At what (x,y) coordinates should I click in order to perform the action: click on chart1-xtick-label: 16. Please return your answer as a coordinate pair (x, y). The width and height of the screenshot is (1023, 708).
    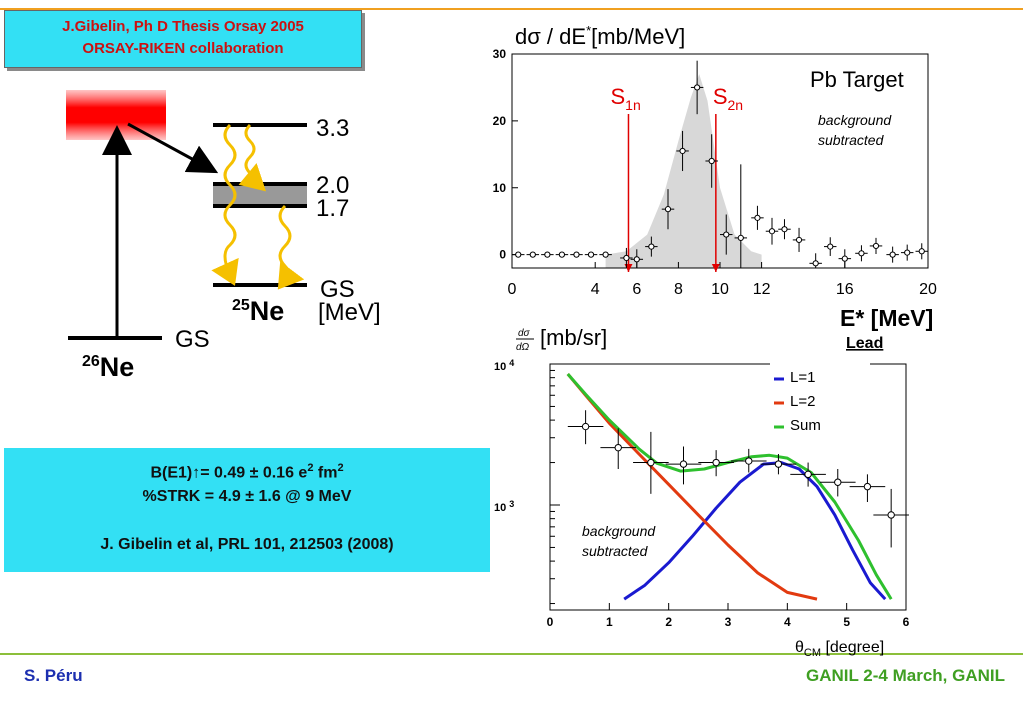
    Looking at the image, I should click on (845, 289).